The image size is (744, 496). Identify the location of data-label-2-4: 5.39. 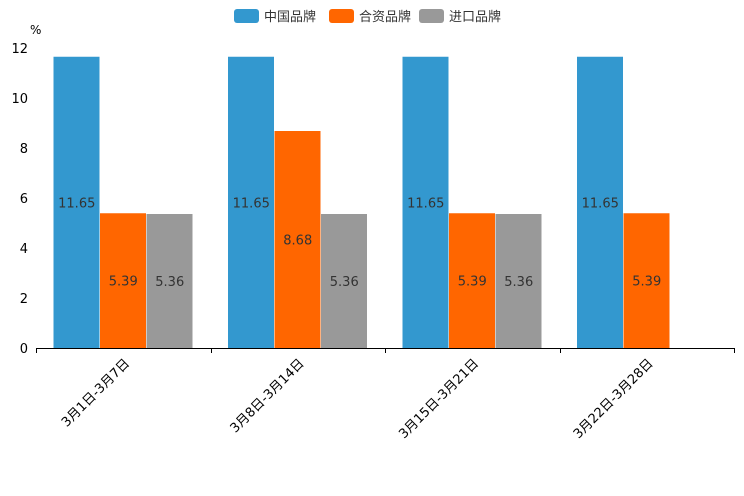
(646, 282).